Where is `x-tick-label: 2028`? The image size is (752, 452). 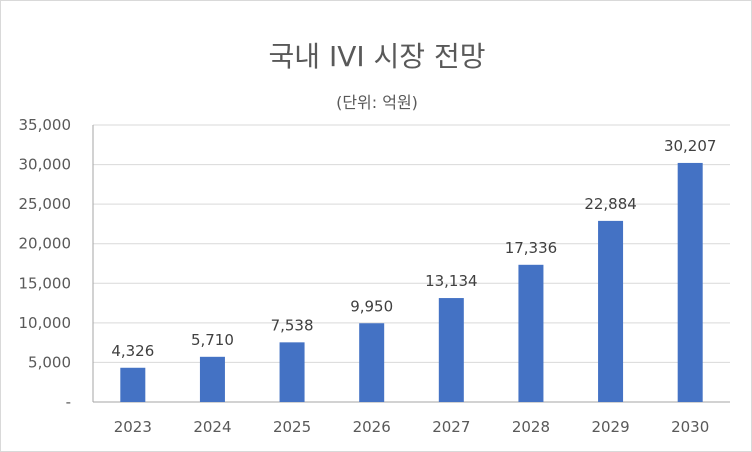 x-tick-label: 2028 is located at coordinates (531, 427).